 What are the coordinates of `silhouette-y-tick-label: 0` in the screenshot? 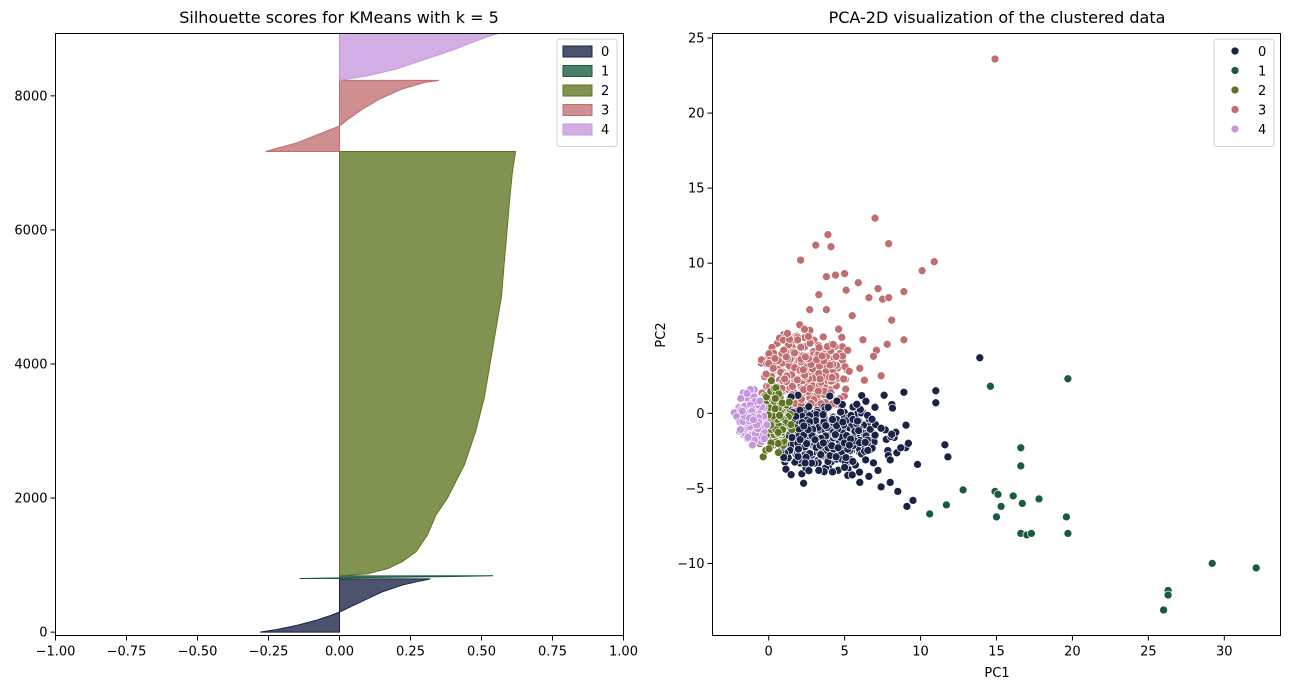 It's located at (43, 633).